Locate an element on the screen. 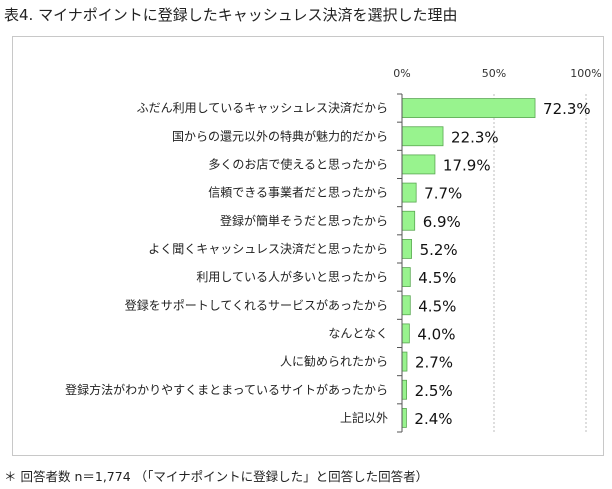  chart-title: 表4. マイナポイントに登録したキャッシュレス決済を選択した理由 is located at coordinates (231, 15).